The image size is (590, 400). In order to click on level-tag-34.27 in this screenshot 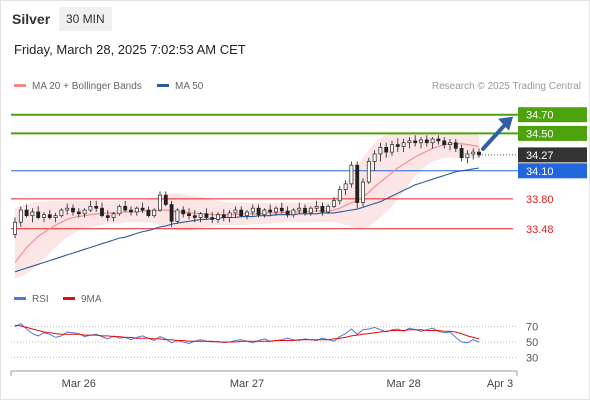, I will do `click(552, 155)`.